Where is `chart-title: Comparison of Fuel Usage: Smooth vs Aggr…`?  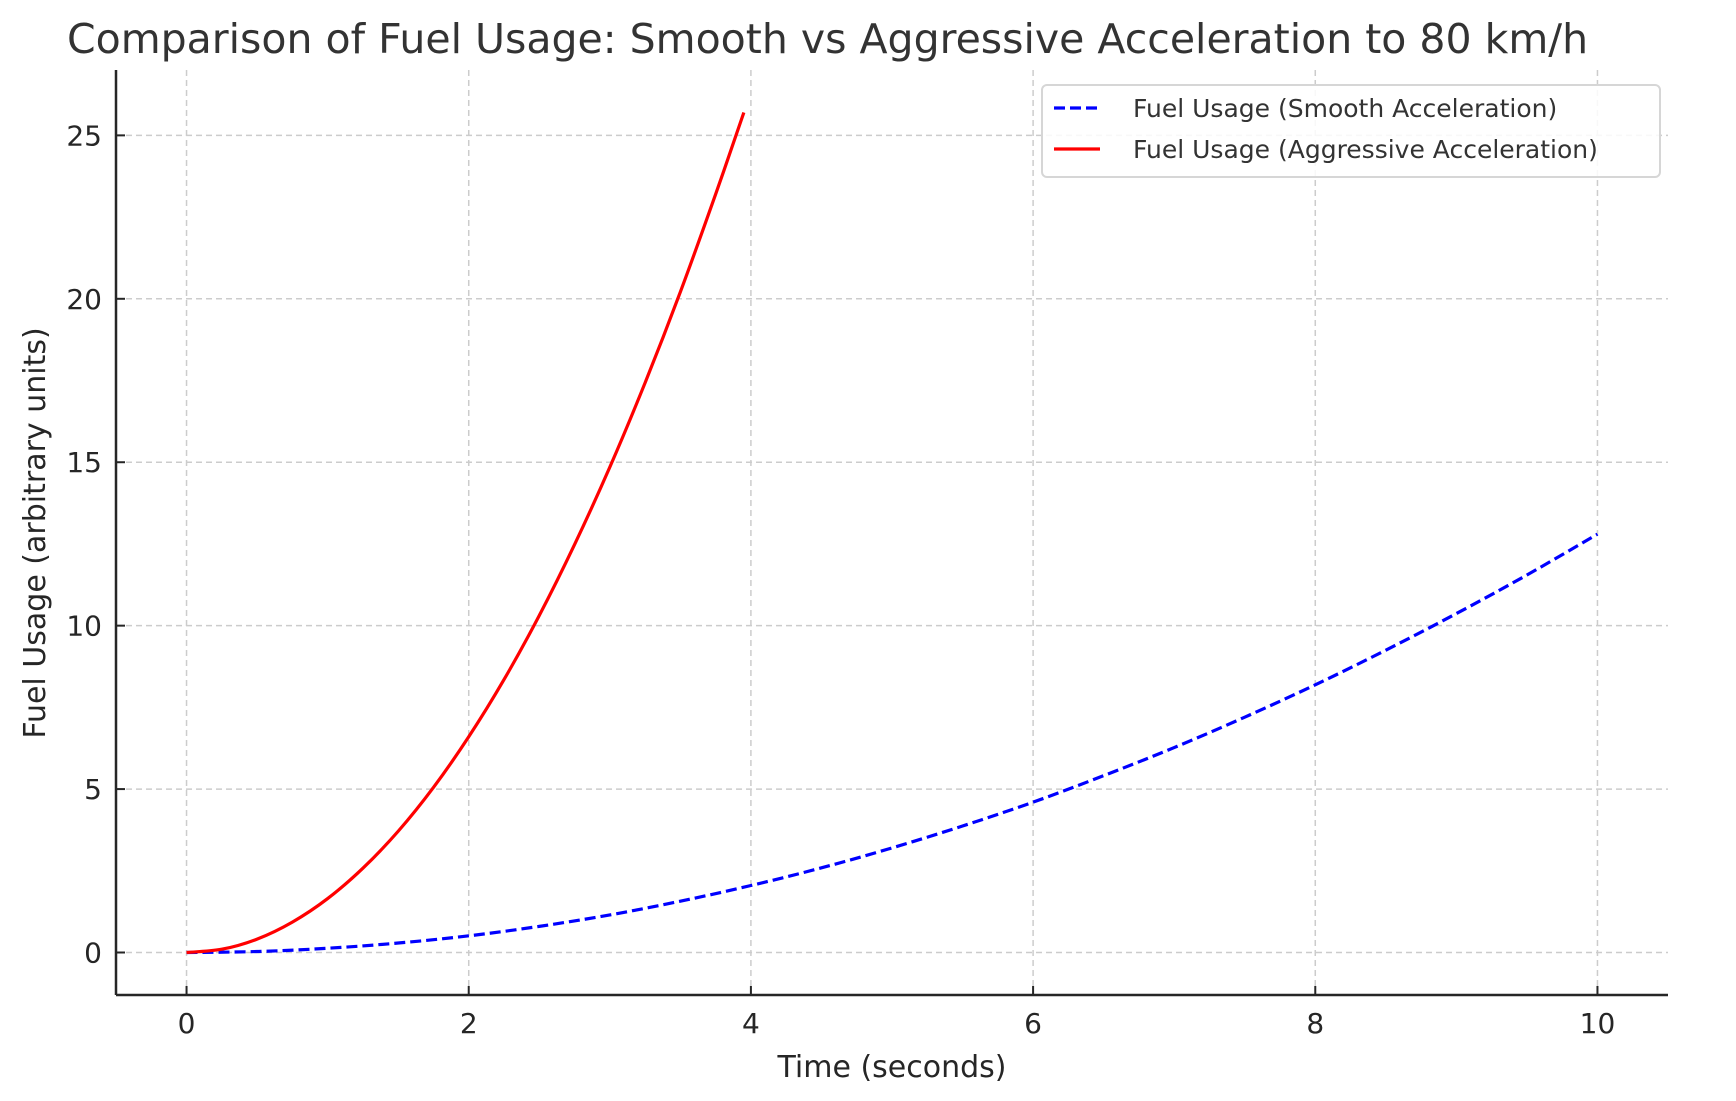 chart-title: Comparison of Fuel Usage: Smooth vs Aggr… is located at coordinates (827, 39).